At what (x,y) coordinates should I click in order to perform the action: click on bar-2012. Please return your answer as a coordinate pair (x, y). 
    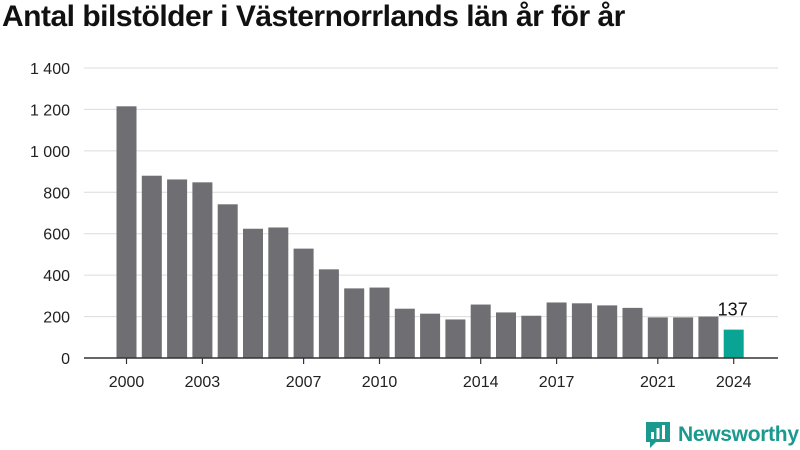
    Looking at the image, I should click on (430, 335).